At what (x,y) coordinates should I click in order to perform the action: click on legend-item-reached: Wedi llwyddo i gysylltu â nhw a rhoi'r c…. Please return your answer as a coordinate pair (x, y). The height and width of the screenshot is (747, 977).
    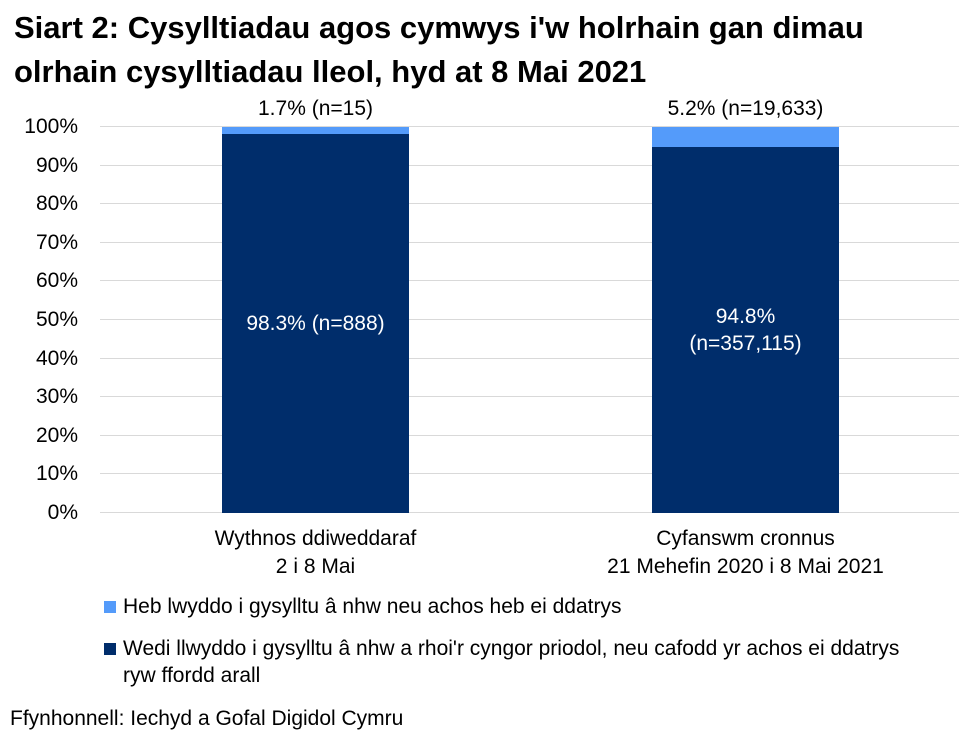
    Looking at the image, I should click on (504, 662).